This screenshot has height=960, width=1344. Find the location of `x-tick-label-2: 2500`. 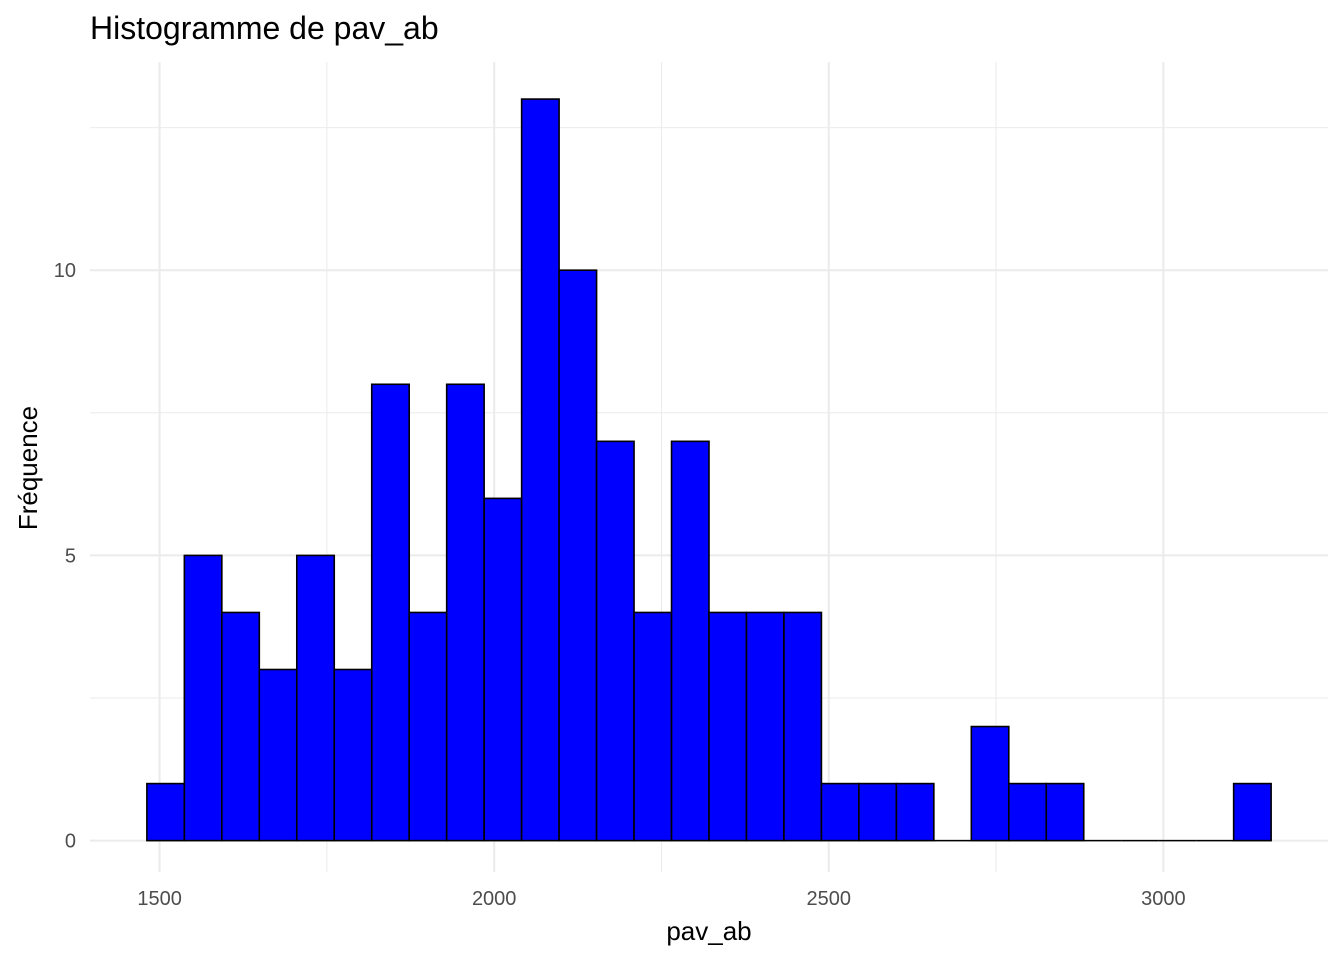

x-tick-label-2: 2500 is located at coordinates (829, 899).